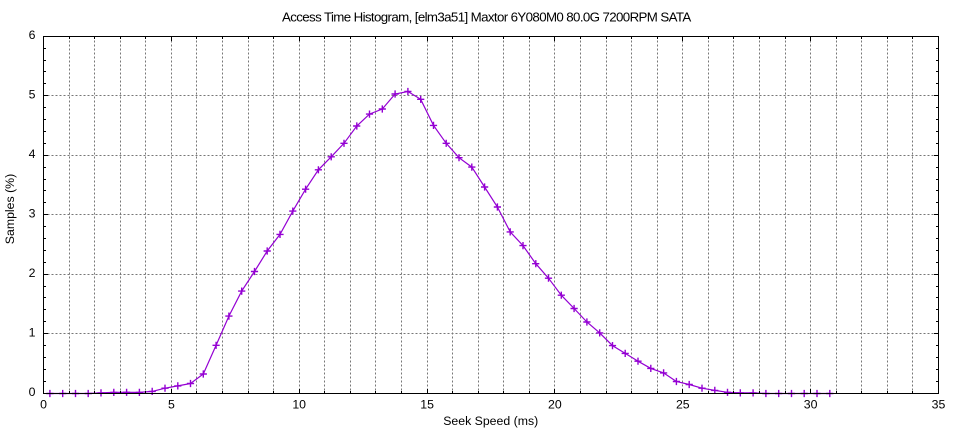 The image size is (960, 437). I want to click on svg-text: 25, so click(683, 404).